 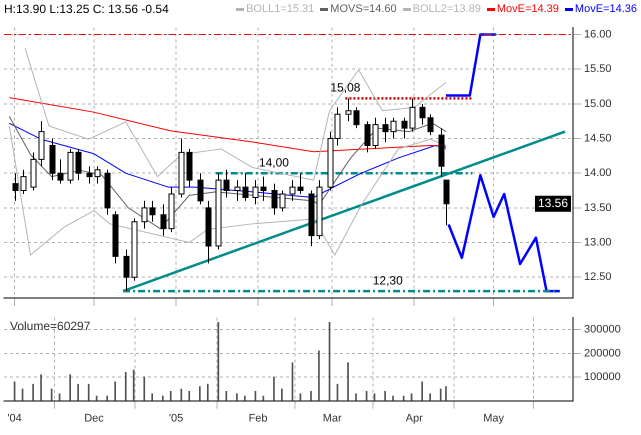 What do you see at coordinates (598, 242) in the screenshot?
I see `y-tick-label: 13.00` at bounding box center [598, 242].